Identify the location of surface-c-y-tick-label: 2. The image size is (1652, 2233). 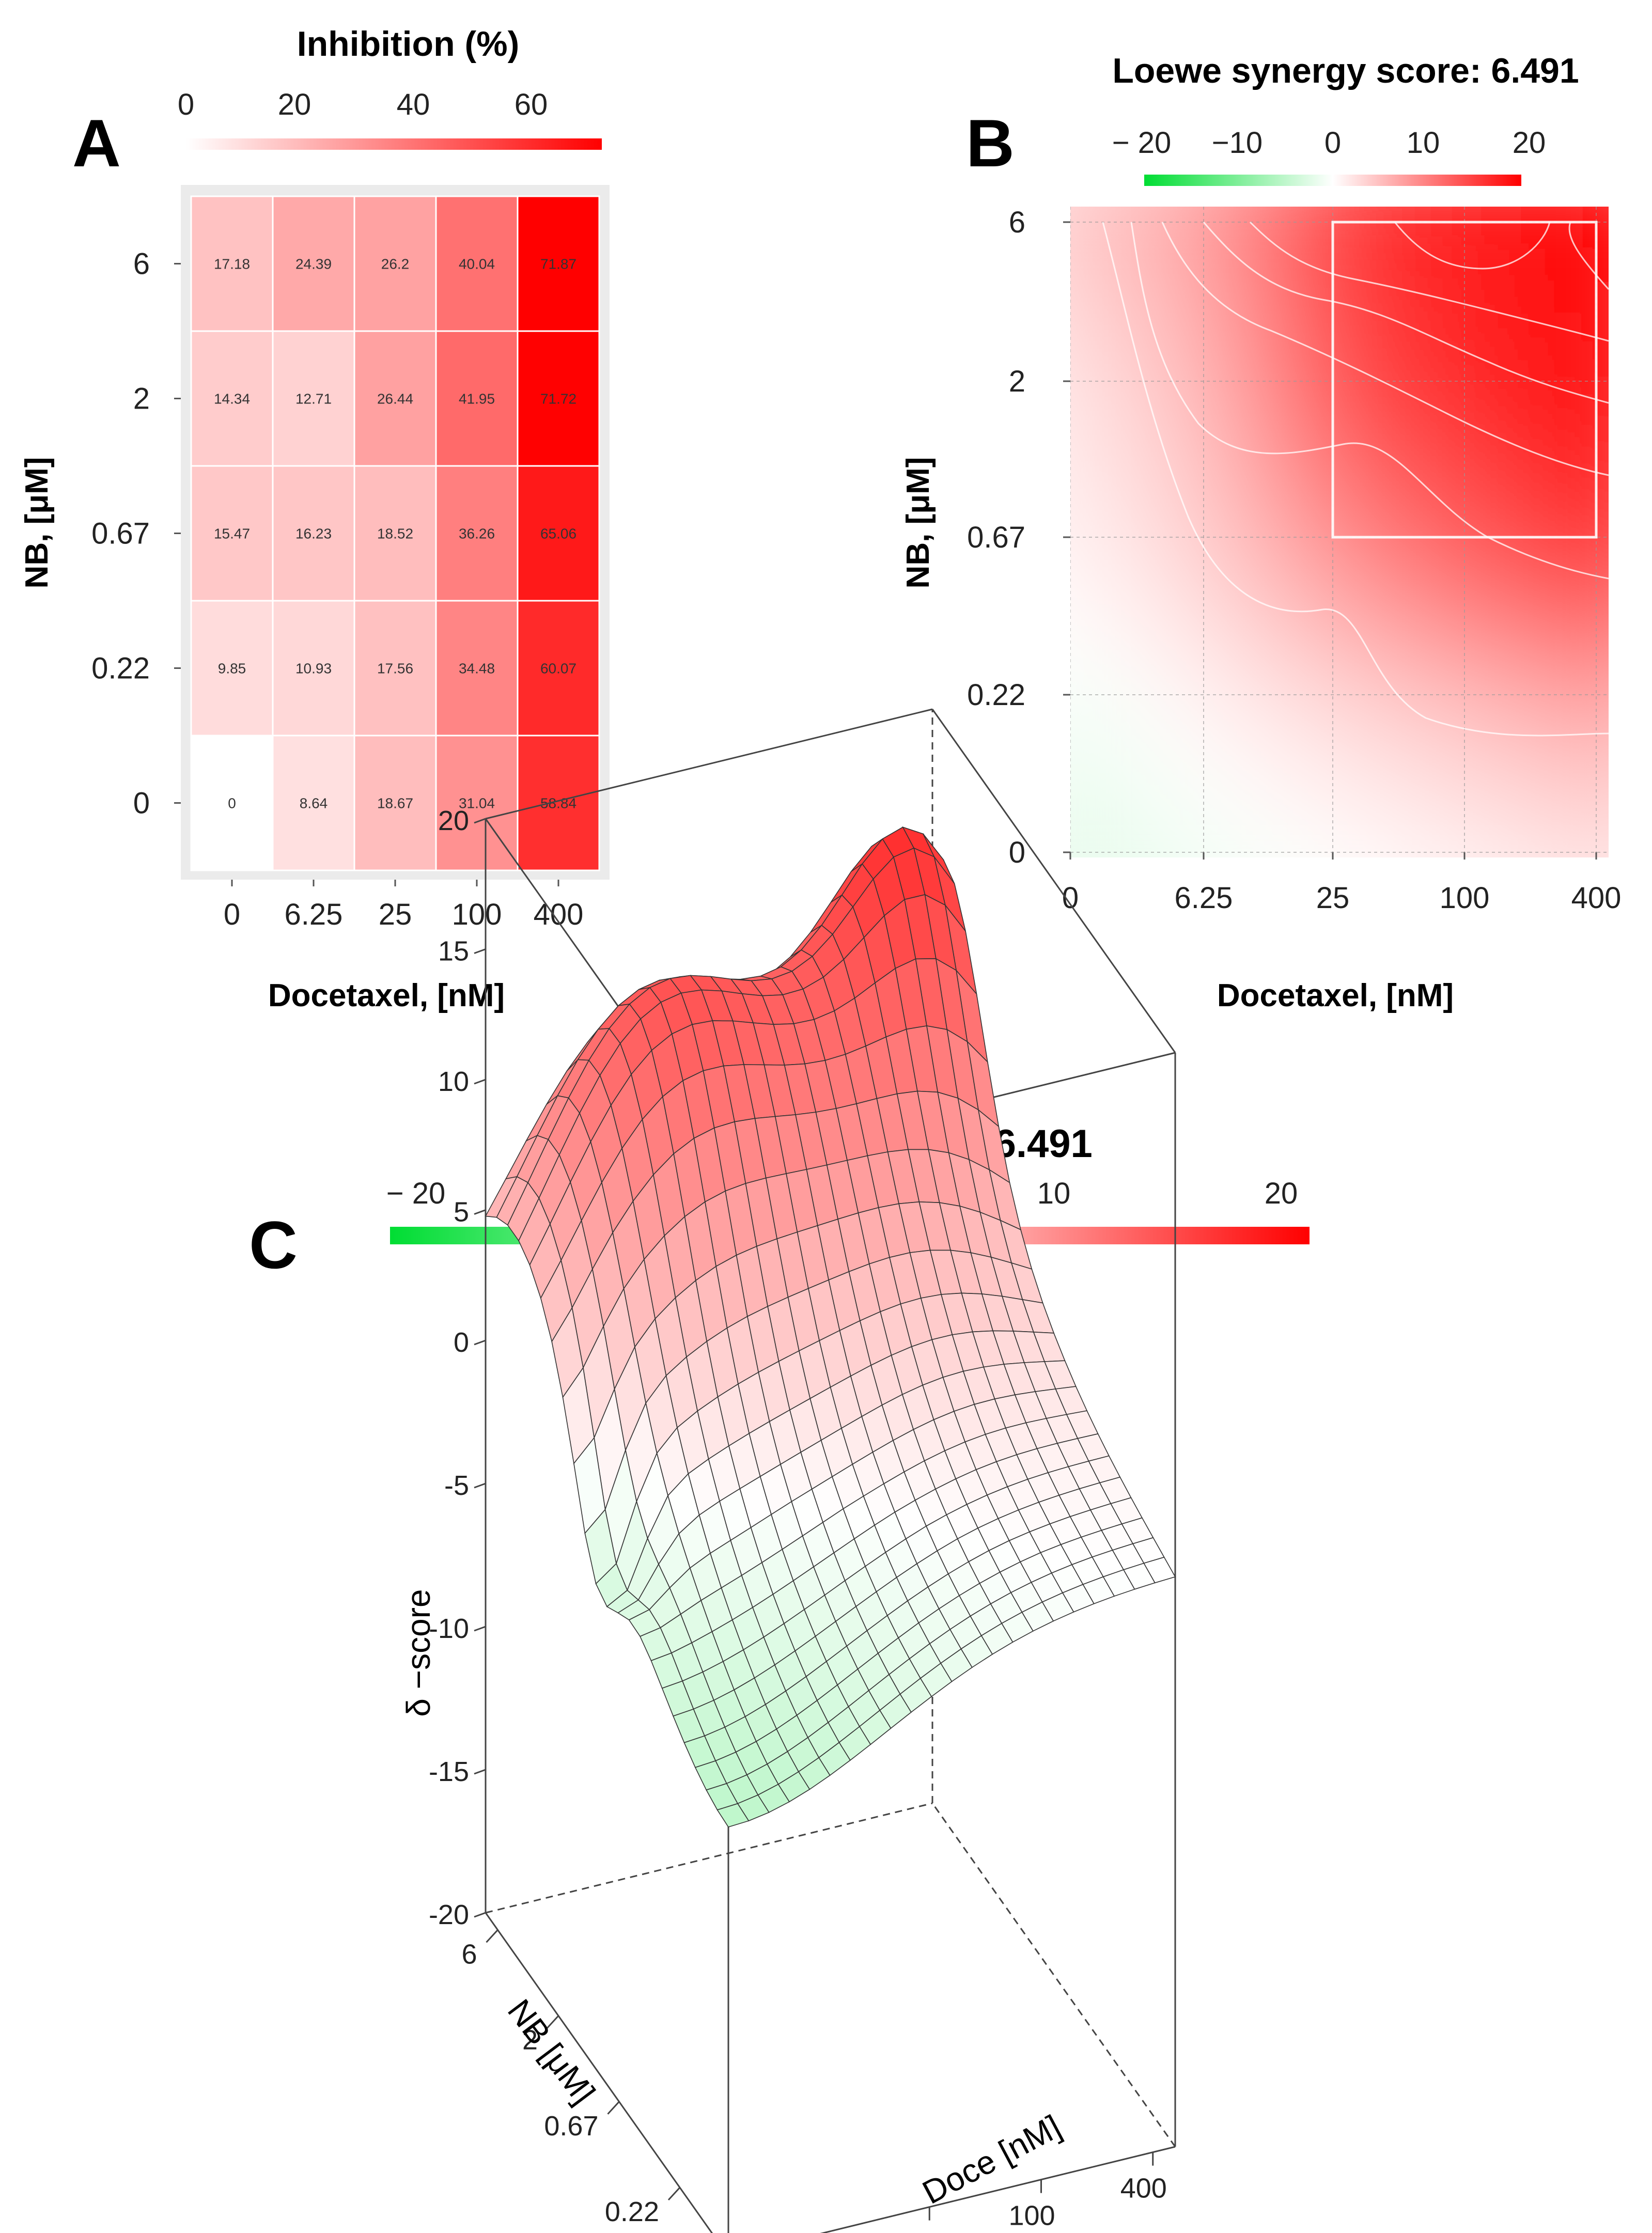
(530, 2040).